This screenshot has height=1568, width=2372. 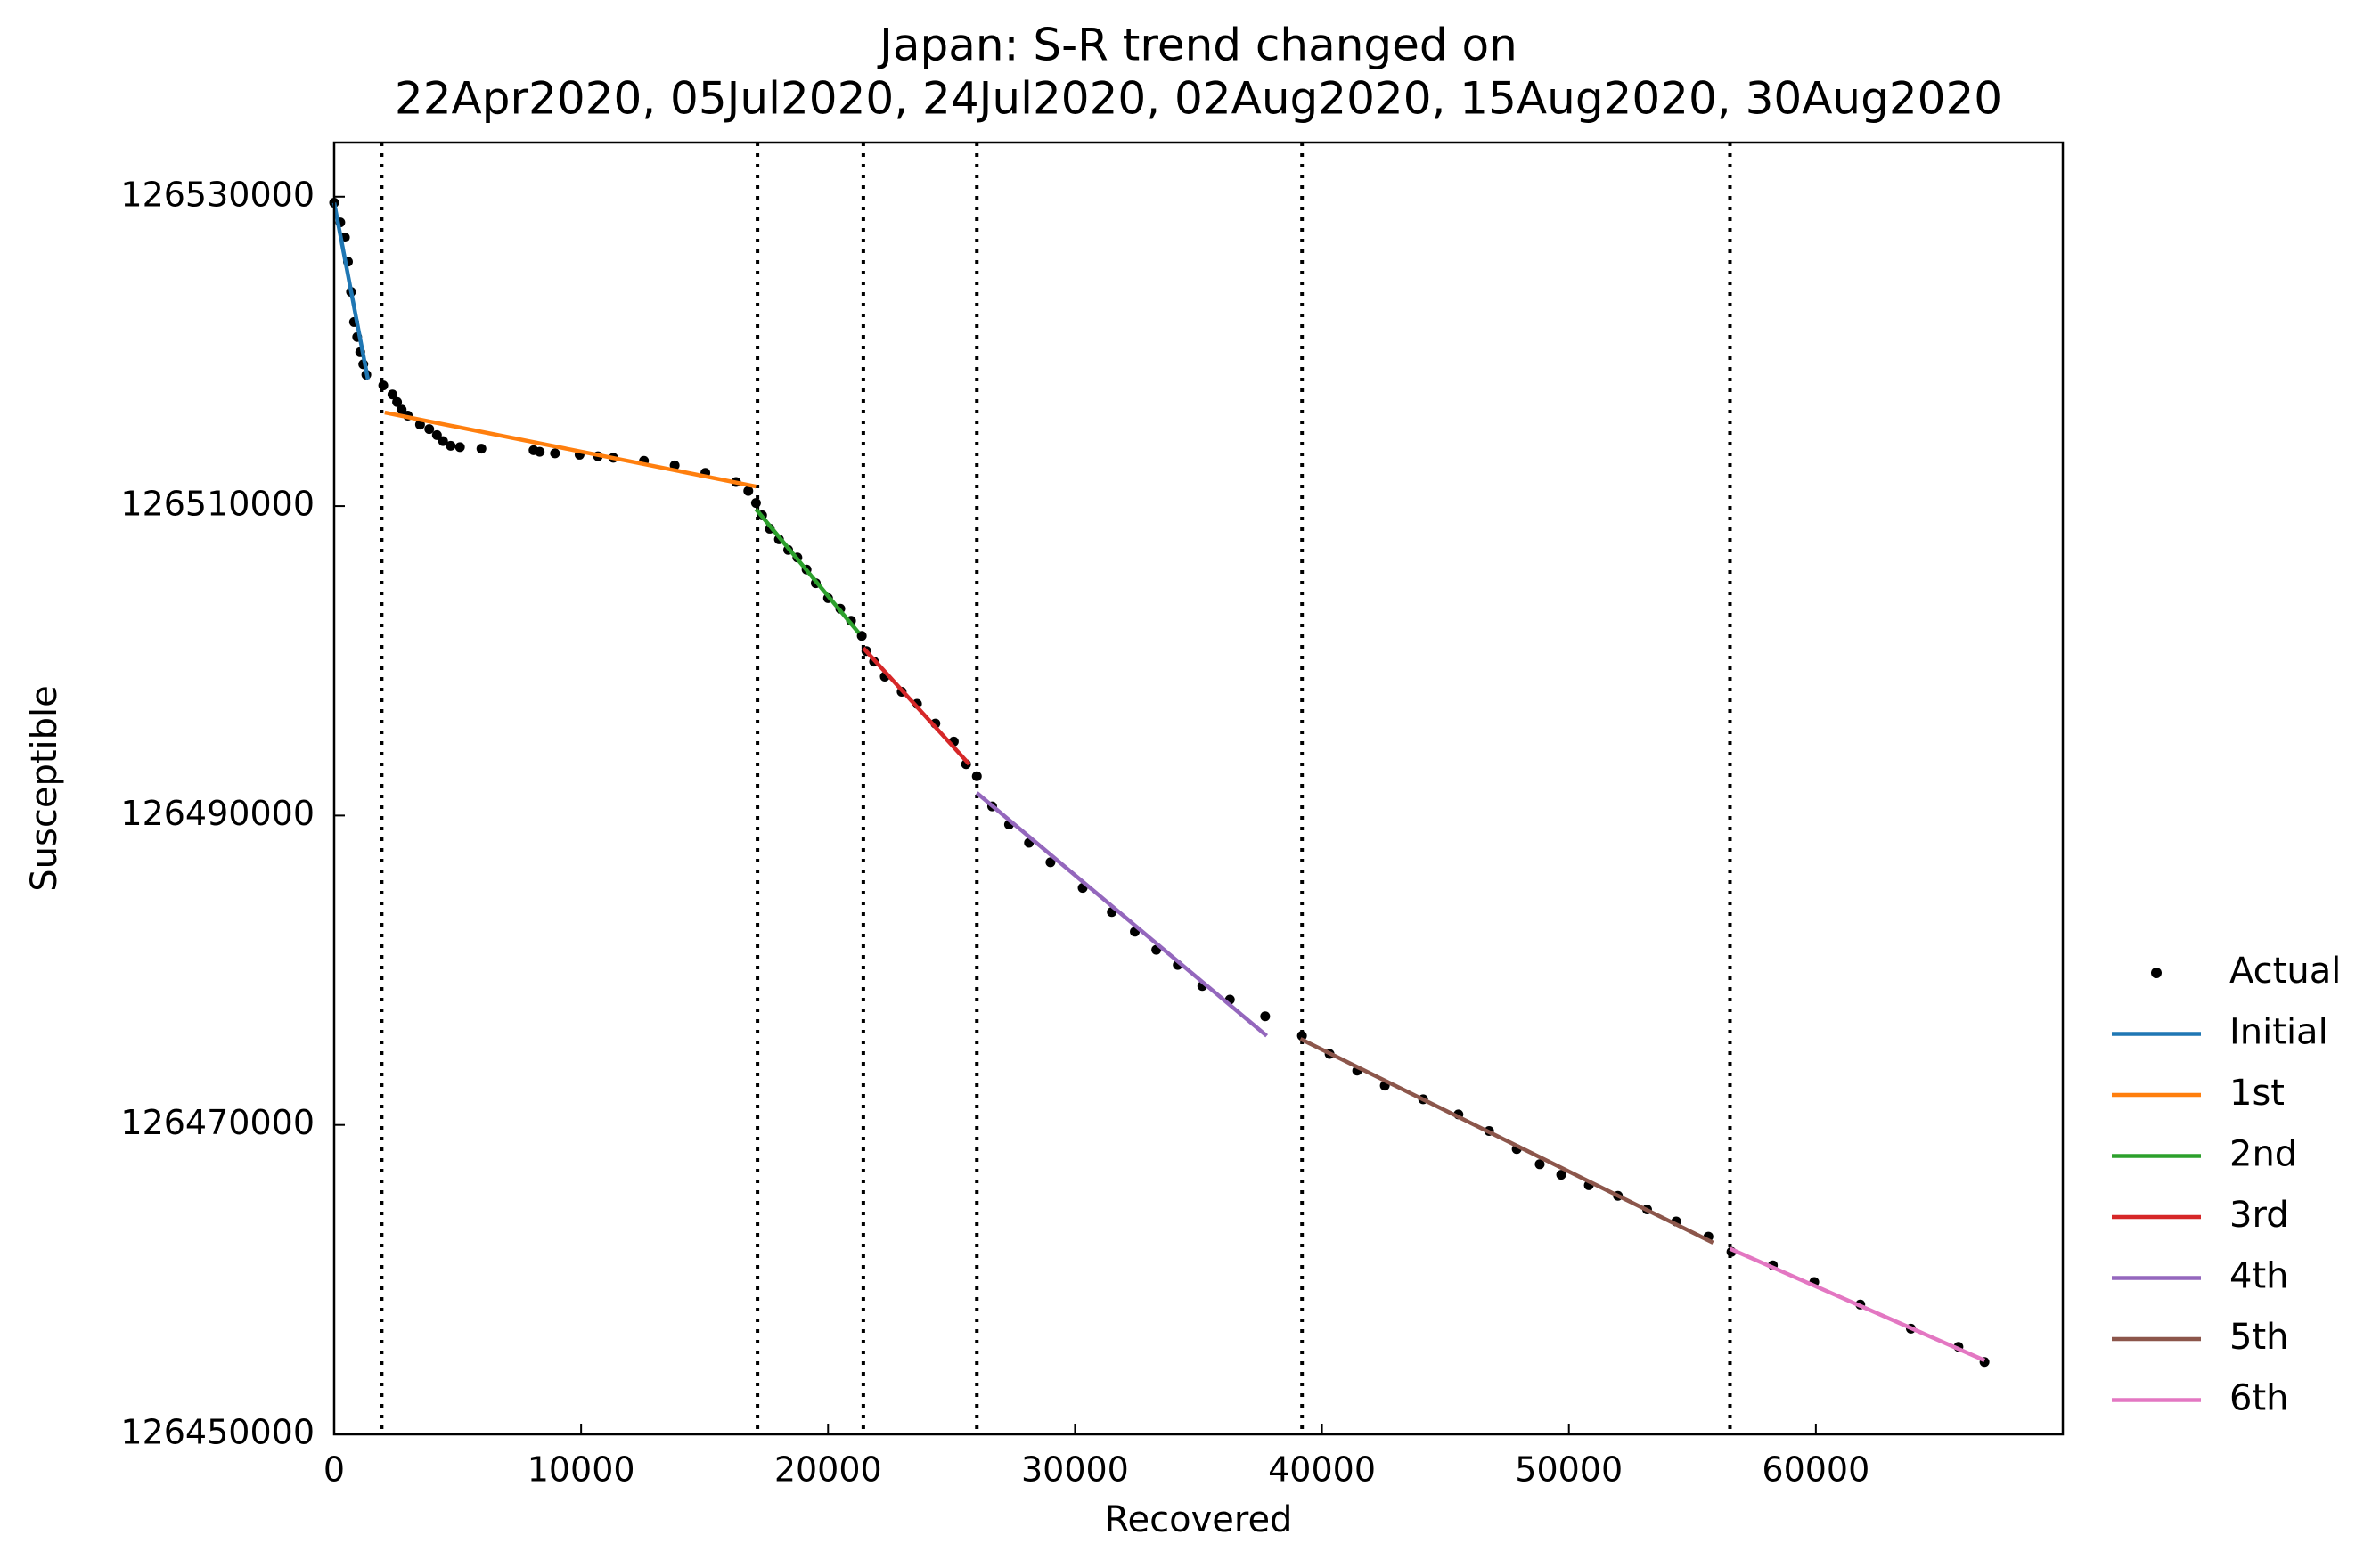 What do you see at coordinates (334, 1470) in the screenshot?
I see `x-tick-label: 0` at bounding box center [334, 1470].